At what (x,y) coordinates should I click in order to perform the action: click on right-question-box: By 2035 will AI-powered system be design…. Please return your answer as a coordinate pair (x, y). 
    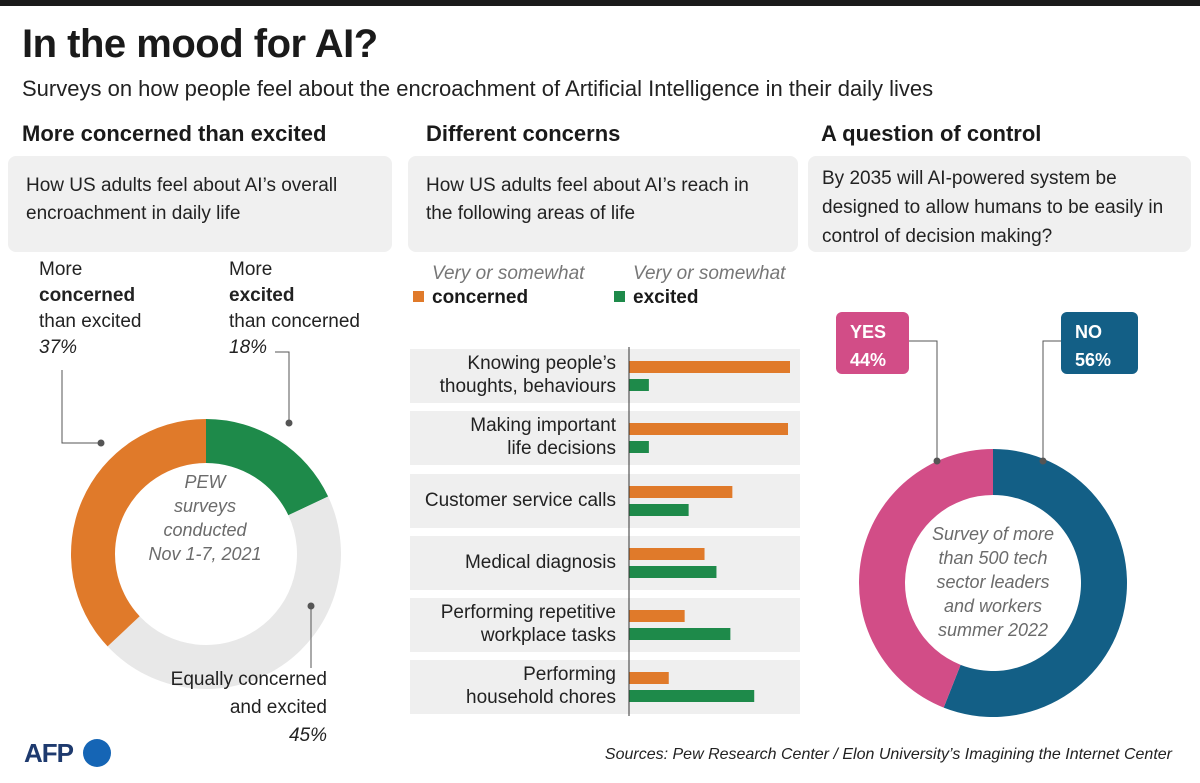
    Looking at the image, I should click on (999, 204).